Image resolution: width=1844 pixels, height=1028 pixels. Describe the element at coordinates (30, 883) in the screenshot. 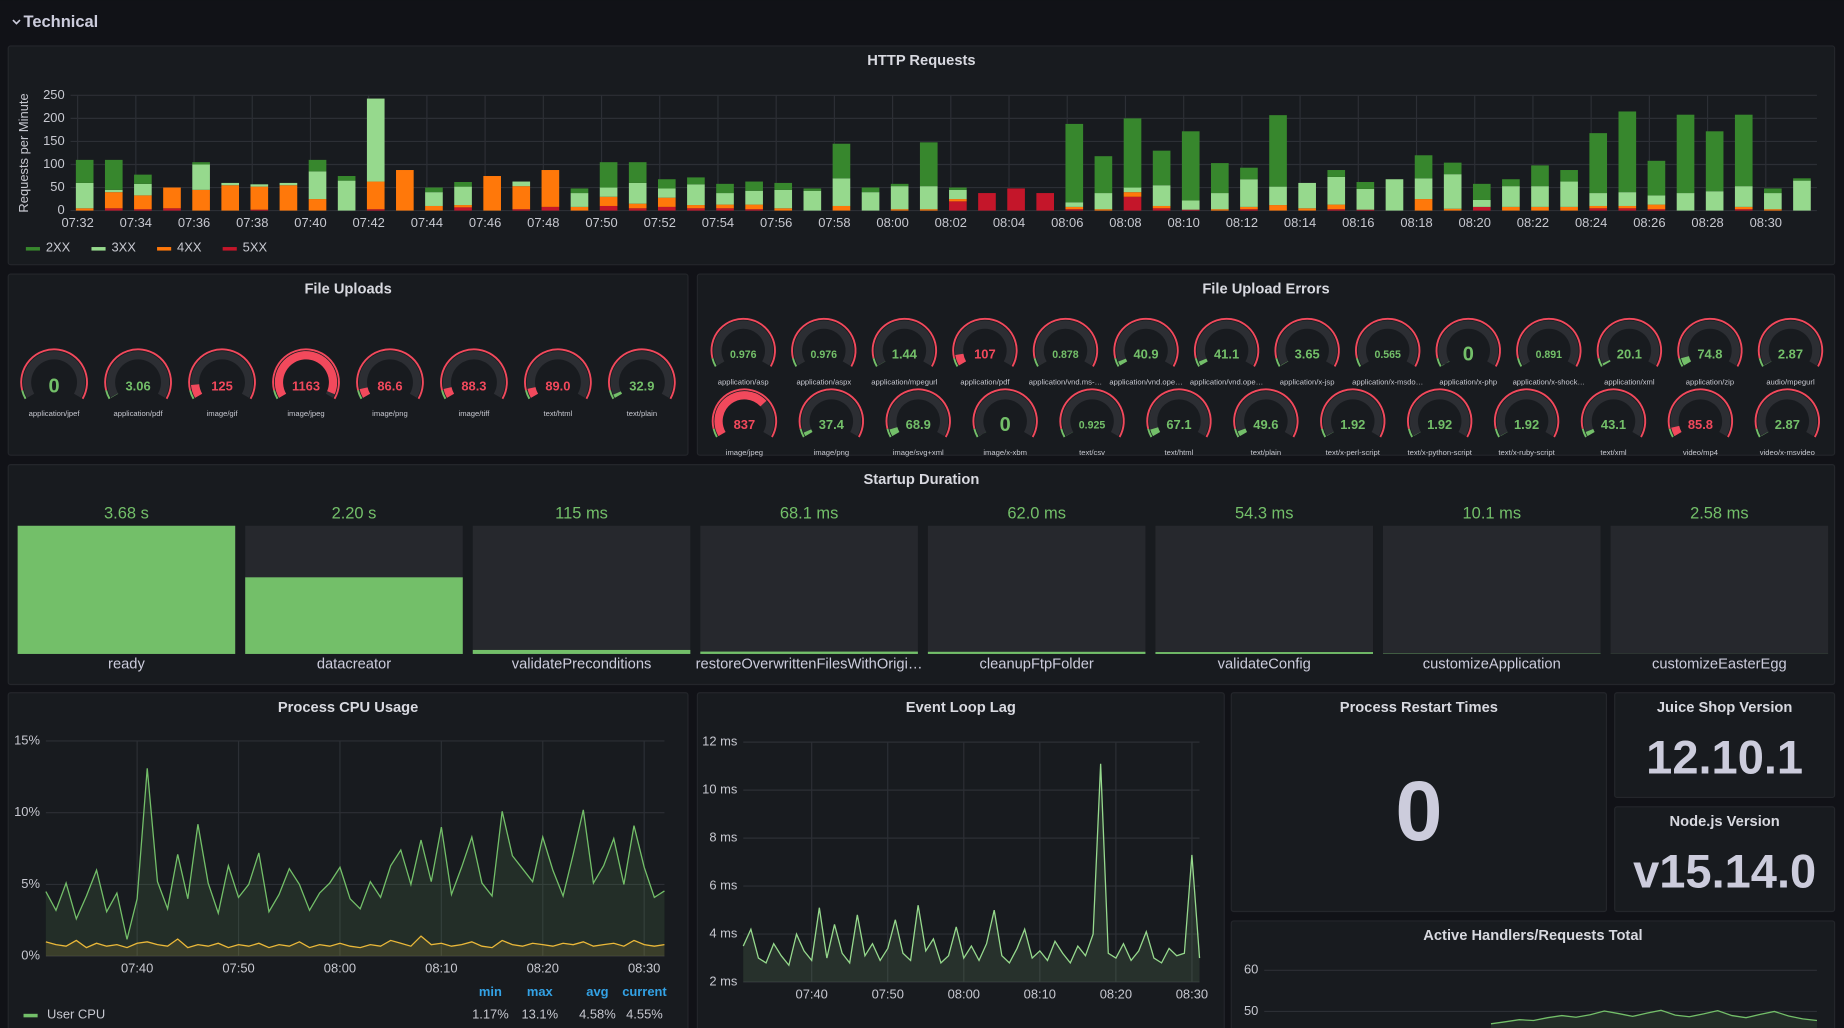

I see `y-tick-label: 5%` at that location.